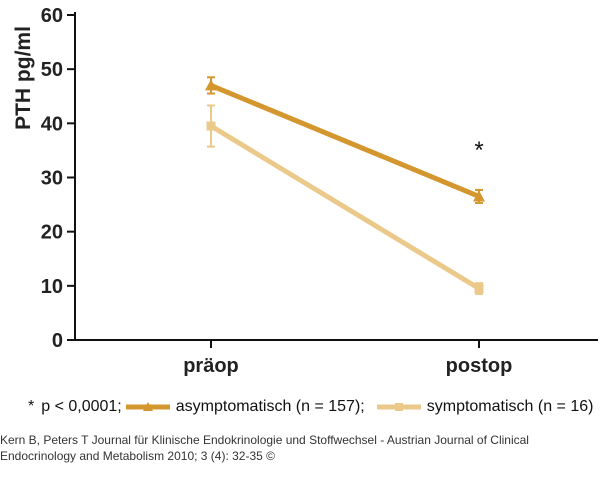  Describe the element at coordinates (478, 150) in the screenshot. I see `significance-marker: *` at that location.